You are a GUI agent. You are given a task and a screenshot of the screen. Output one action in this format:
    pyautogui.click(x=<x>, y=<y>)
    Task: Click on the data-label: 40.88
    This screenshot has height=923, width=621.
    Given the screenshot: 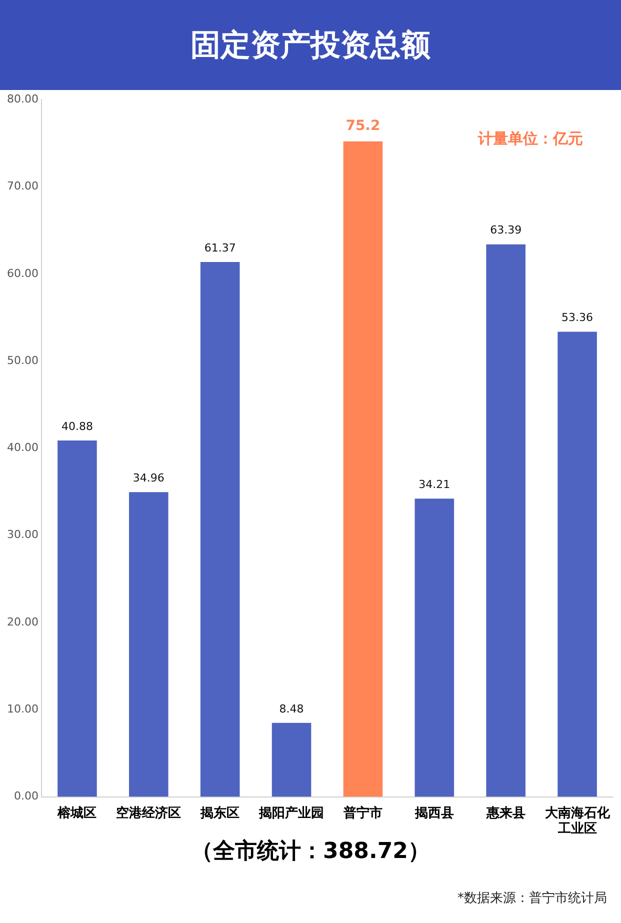 What is the action you would take?
    pyautogui.click(x=77, y=426)
    